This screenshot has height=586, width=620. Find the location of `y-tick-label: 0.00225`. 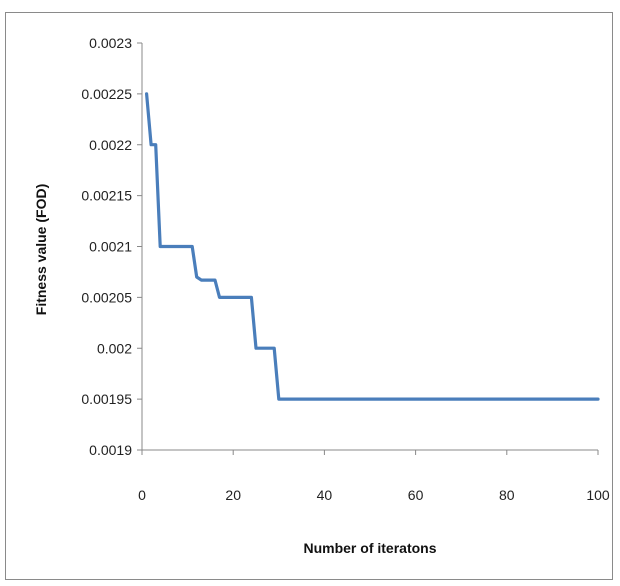

y-tick-label: 0.00225 is located at coordinates (106, 94).